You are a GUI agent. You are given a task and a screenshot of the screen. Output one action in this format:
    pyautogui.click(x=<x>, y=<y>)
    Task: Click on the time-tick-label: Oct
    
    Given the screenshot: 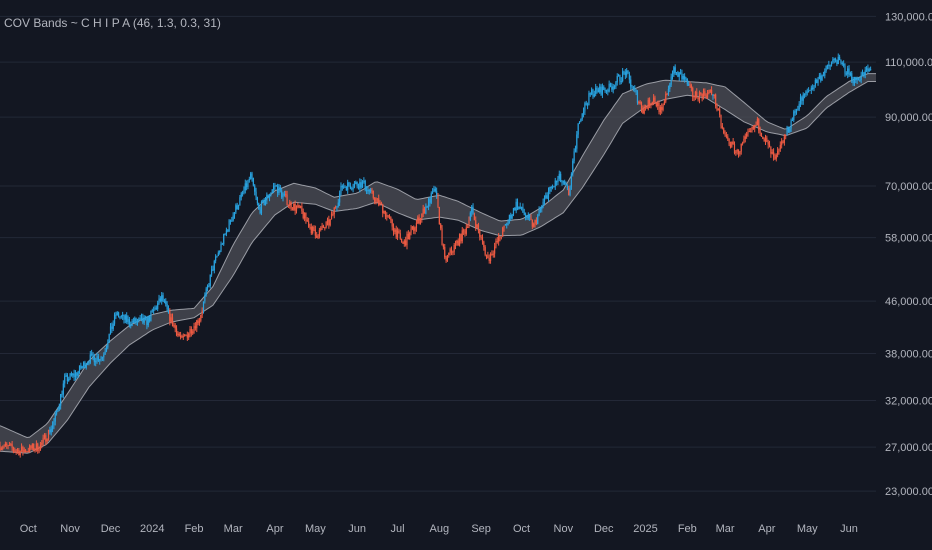 What is the action you would take?
    pyautogui.click(x=28, y=529)
    